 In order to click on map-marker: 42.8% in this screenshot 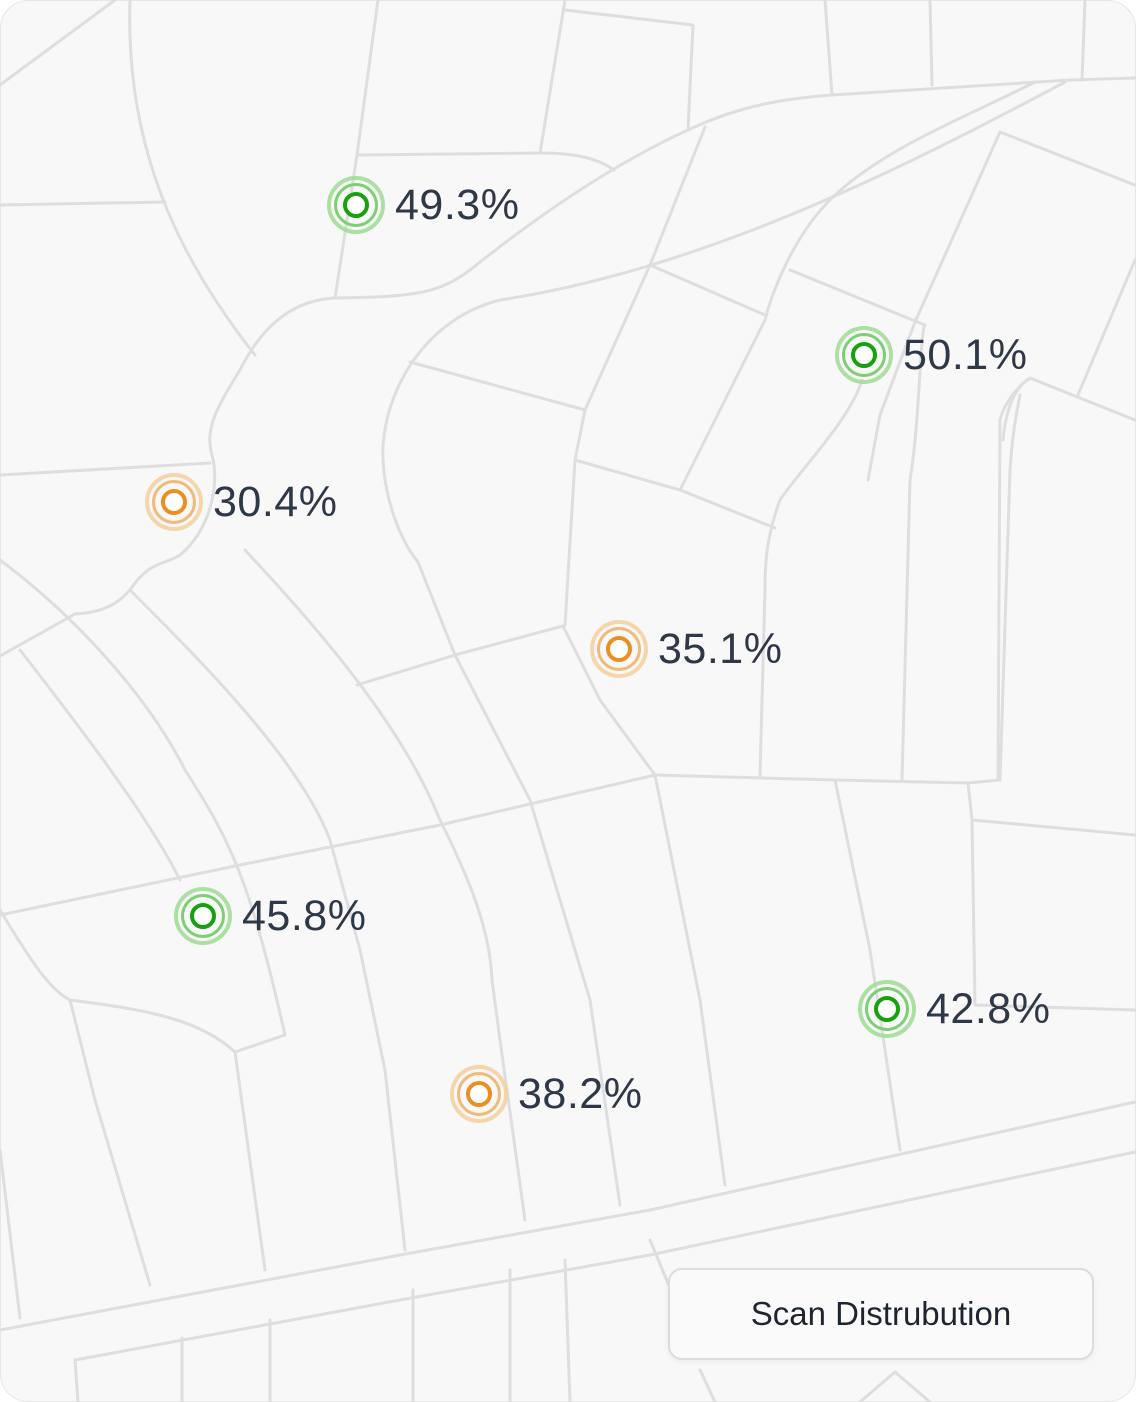, I will do `click(954, 1009)`.